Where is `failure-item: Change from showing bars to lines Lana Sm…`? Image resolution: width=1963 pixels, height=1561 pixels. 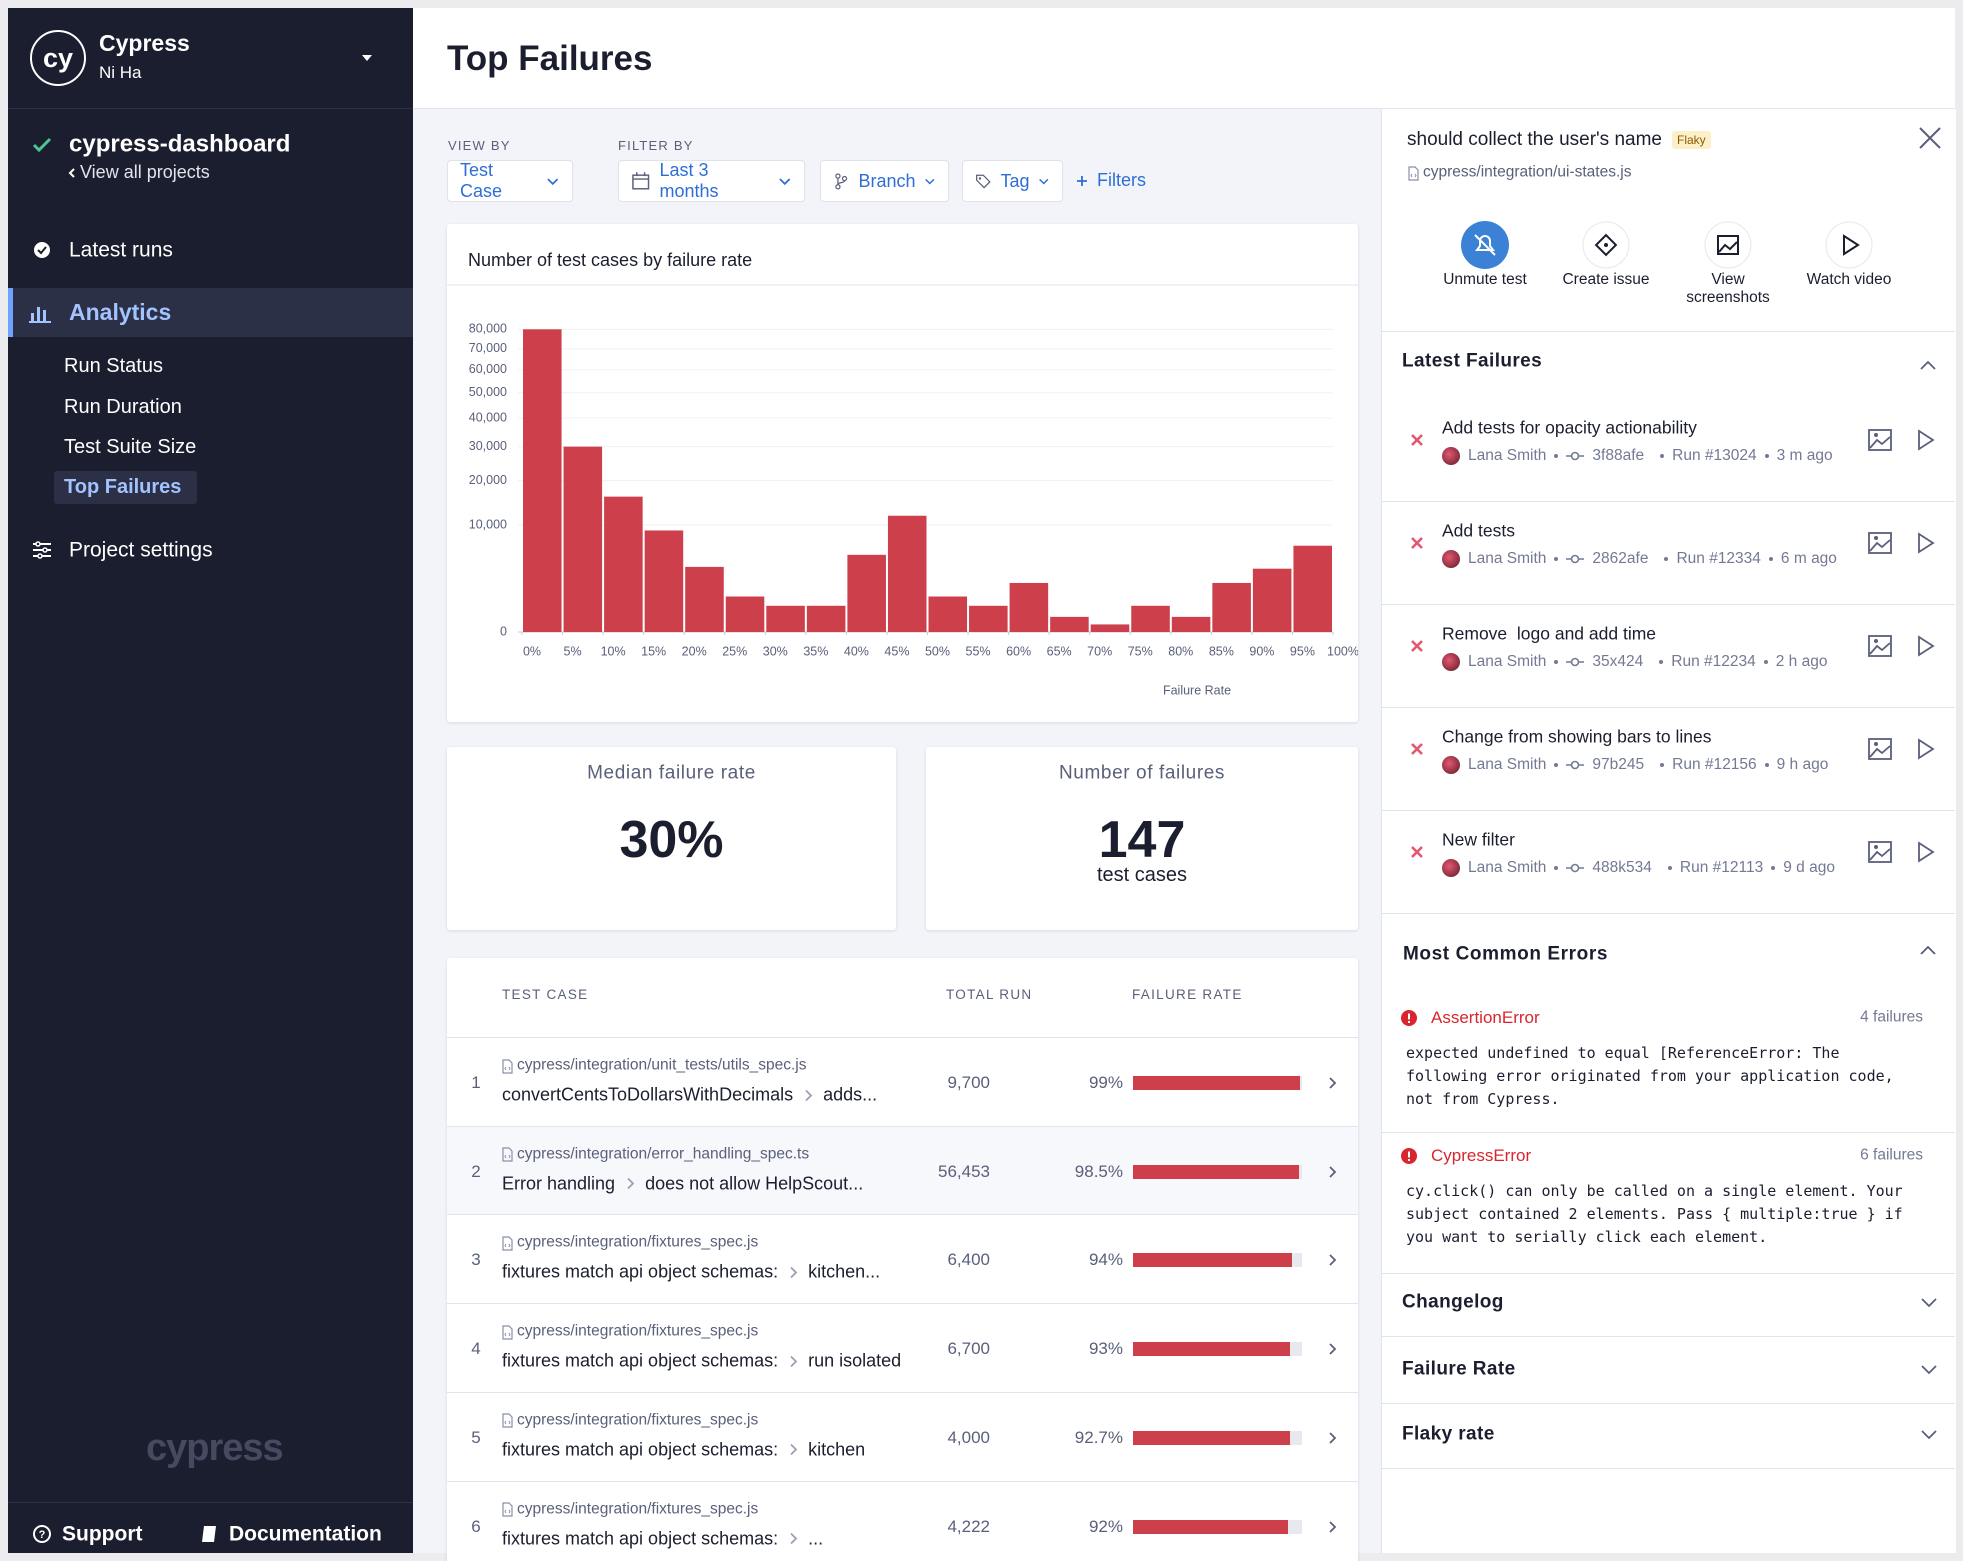 failure-item: Change from showing bars to lines Lana Sm… is located at coordinates (1668, 759).